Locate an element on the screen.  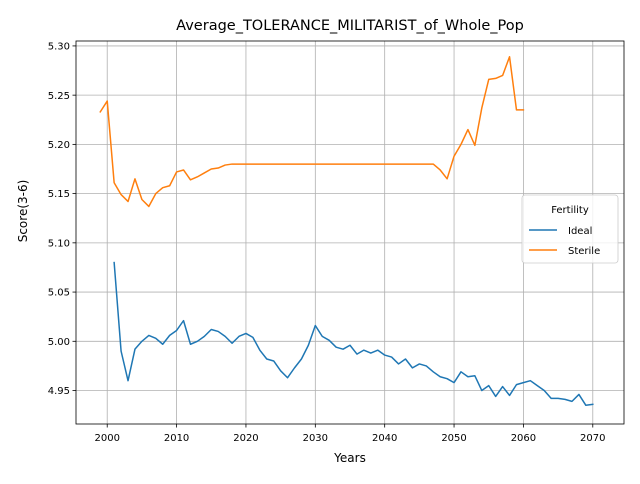
legend: Fertility Ideal Sterile is located at coordinates (570, 229).